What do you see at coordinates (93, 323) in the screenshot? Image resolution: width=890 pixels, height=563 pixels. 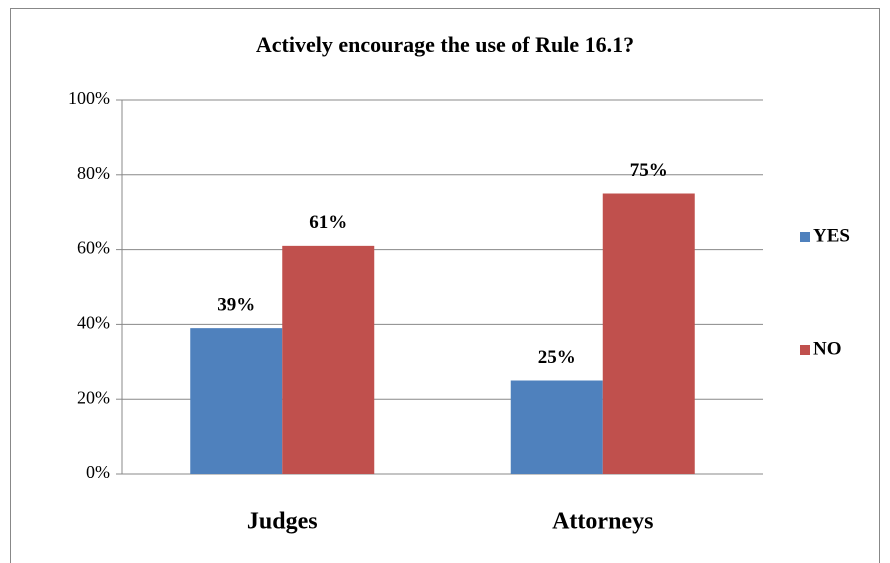 I see `y-tick-label: 40%` at bounding box center [93, 323].